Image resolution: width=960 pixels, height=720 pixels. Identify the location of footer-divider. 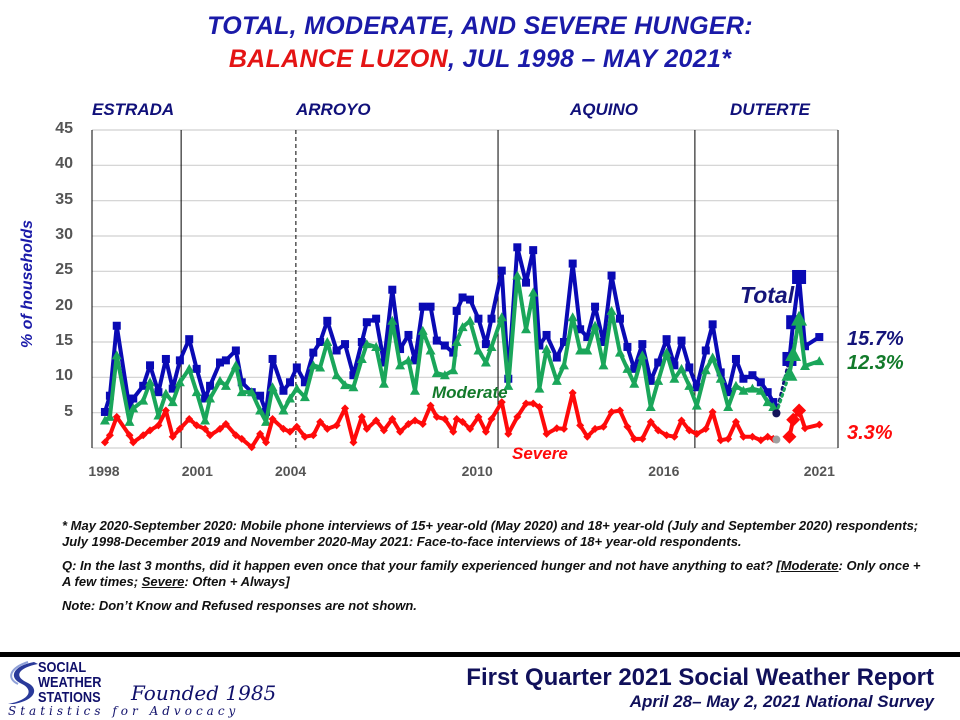
(480, 654).